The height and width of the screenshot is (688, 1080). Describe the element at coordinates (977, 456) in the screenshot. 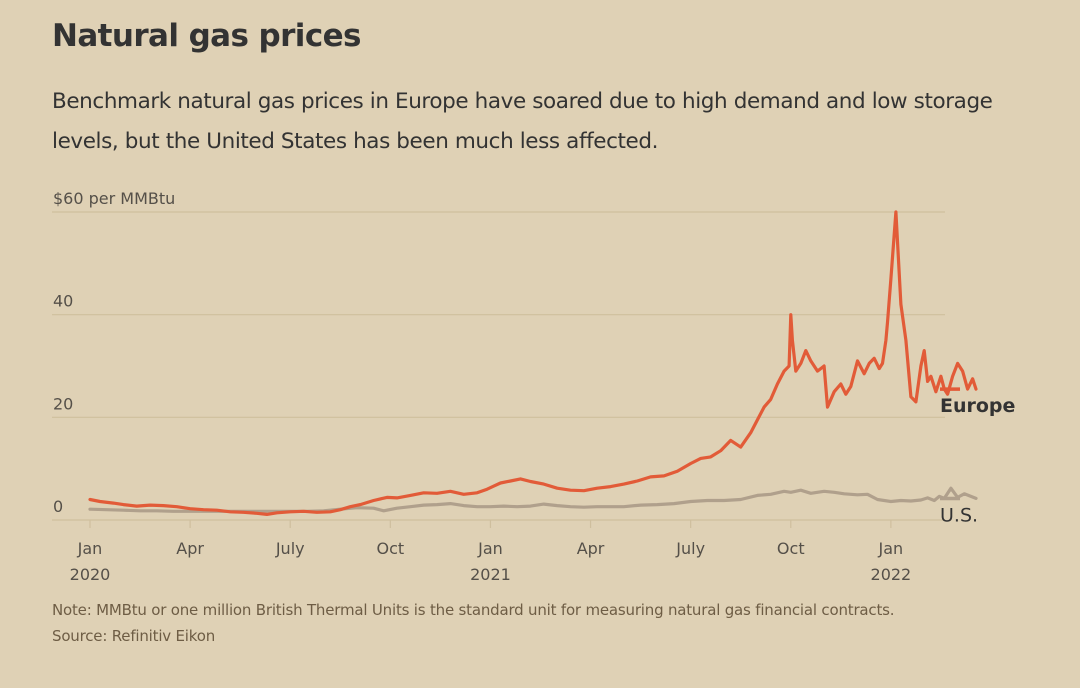

I see `legend: Europe U.S.` at that location.